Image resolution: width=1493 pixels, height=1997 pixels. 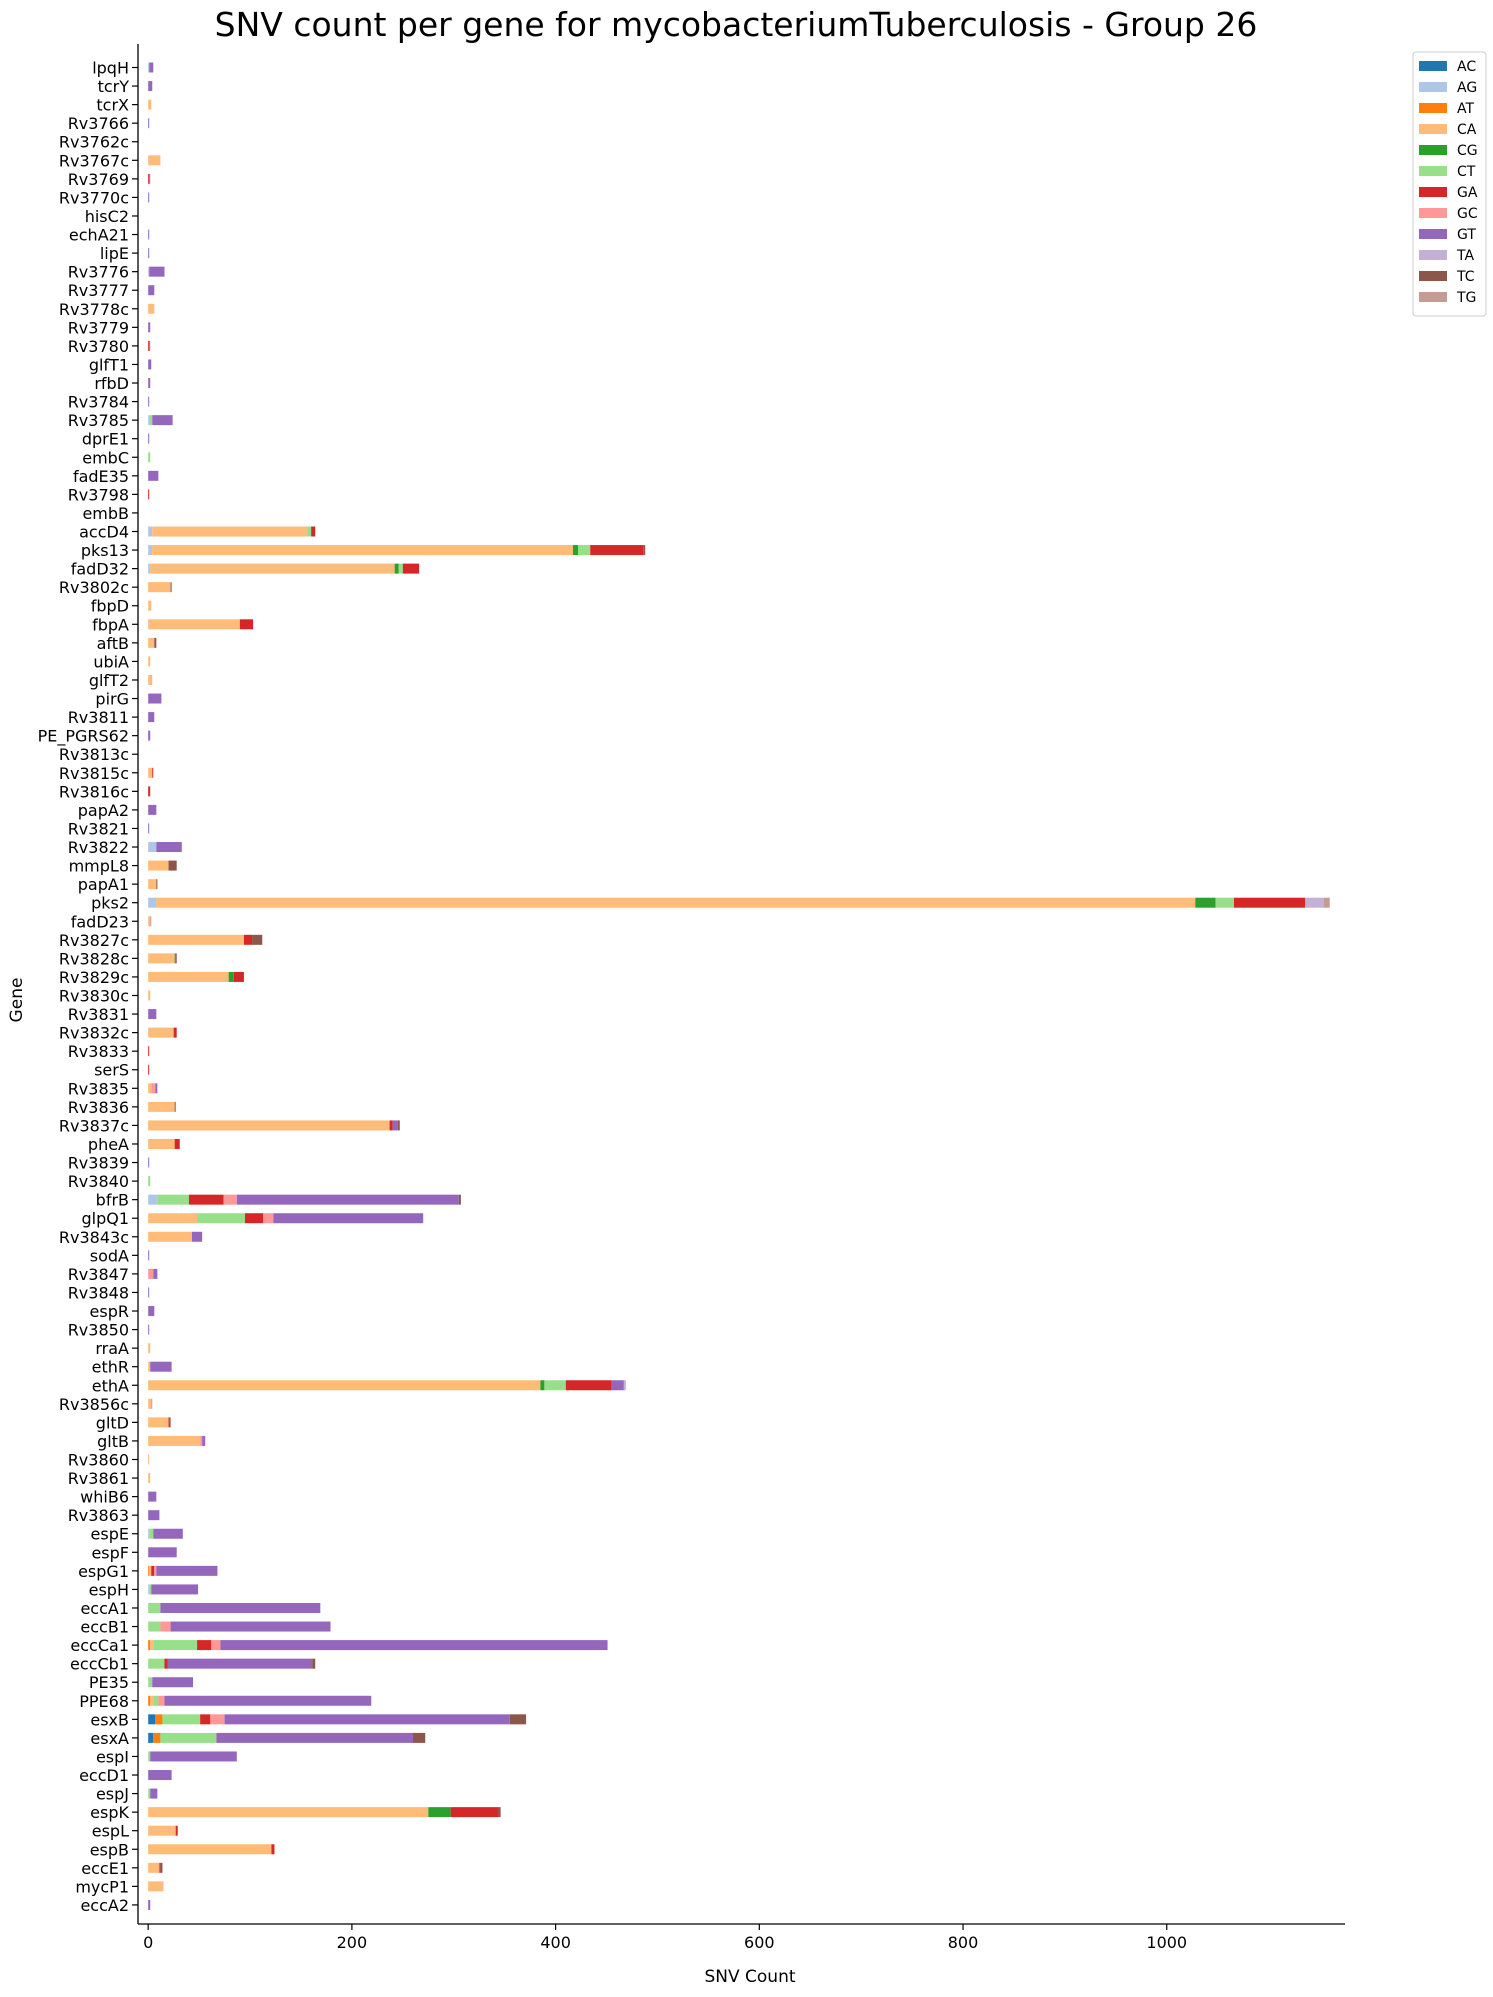 What do you see at coordinates (111, 383) in the screenshot?
I see `y-tick-label-rfbD: rfbD` at bounding box center [111, 383].